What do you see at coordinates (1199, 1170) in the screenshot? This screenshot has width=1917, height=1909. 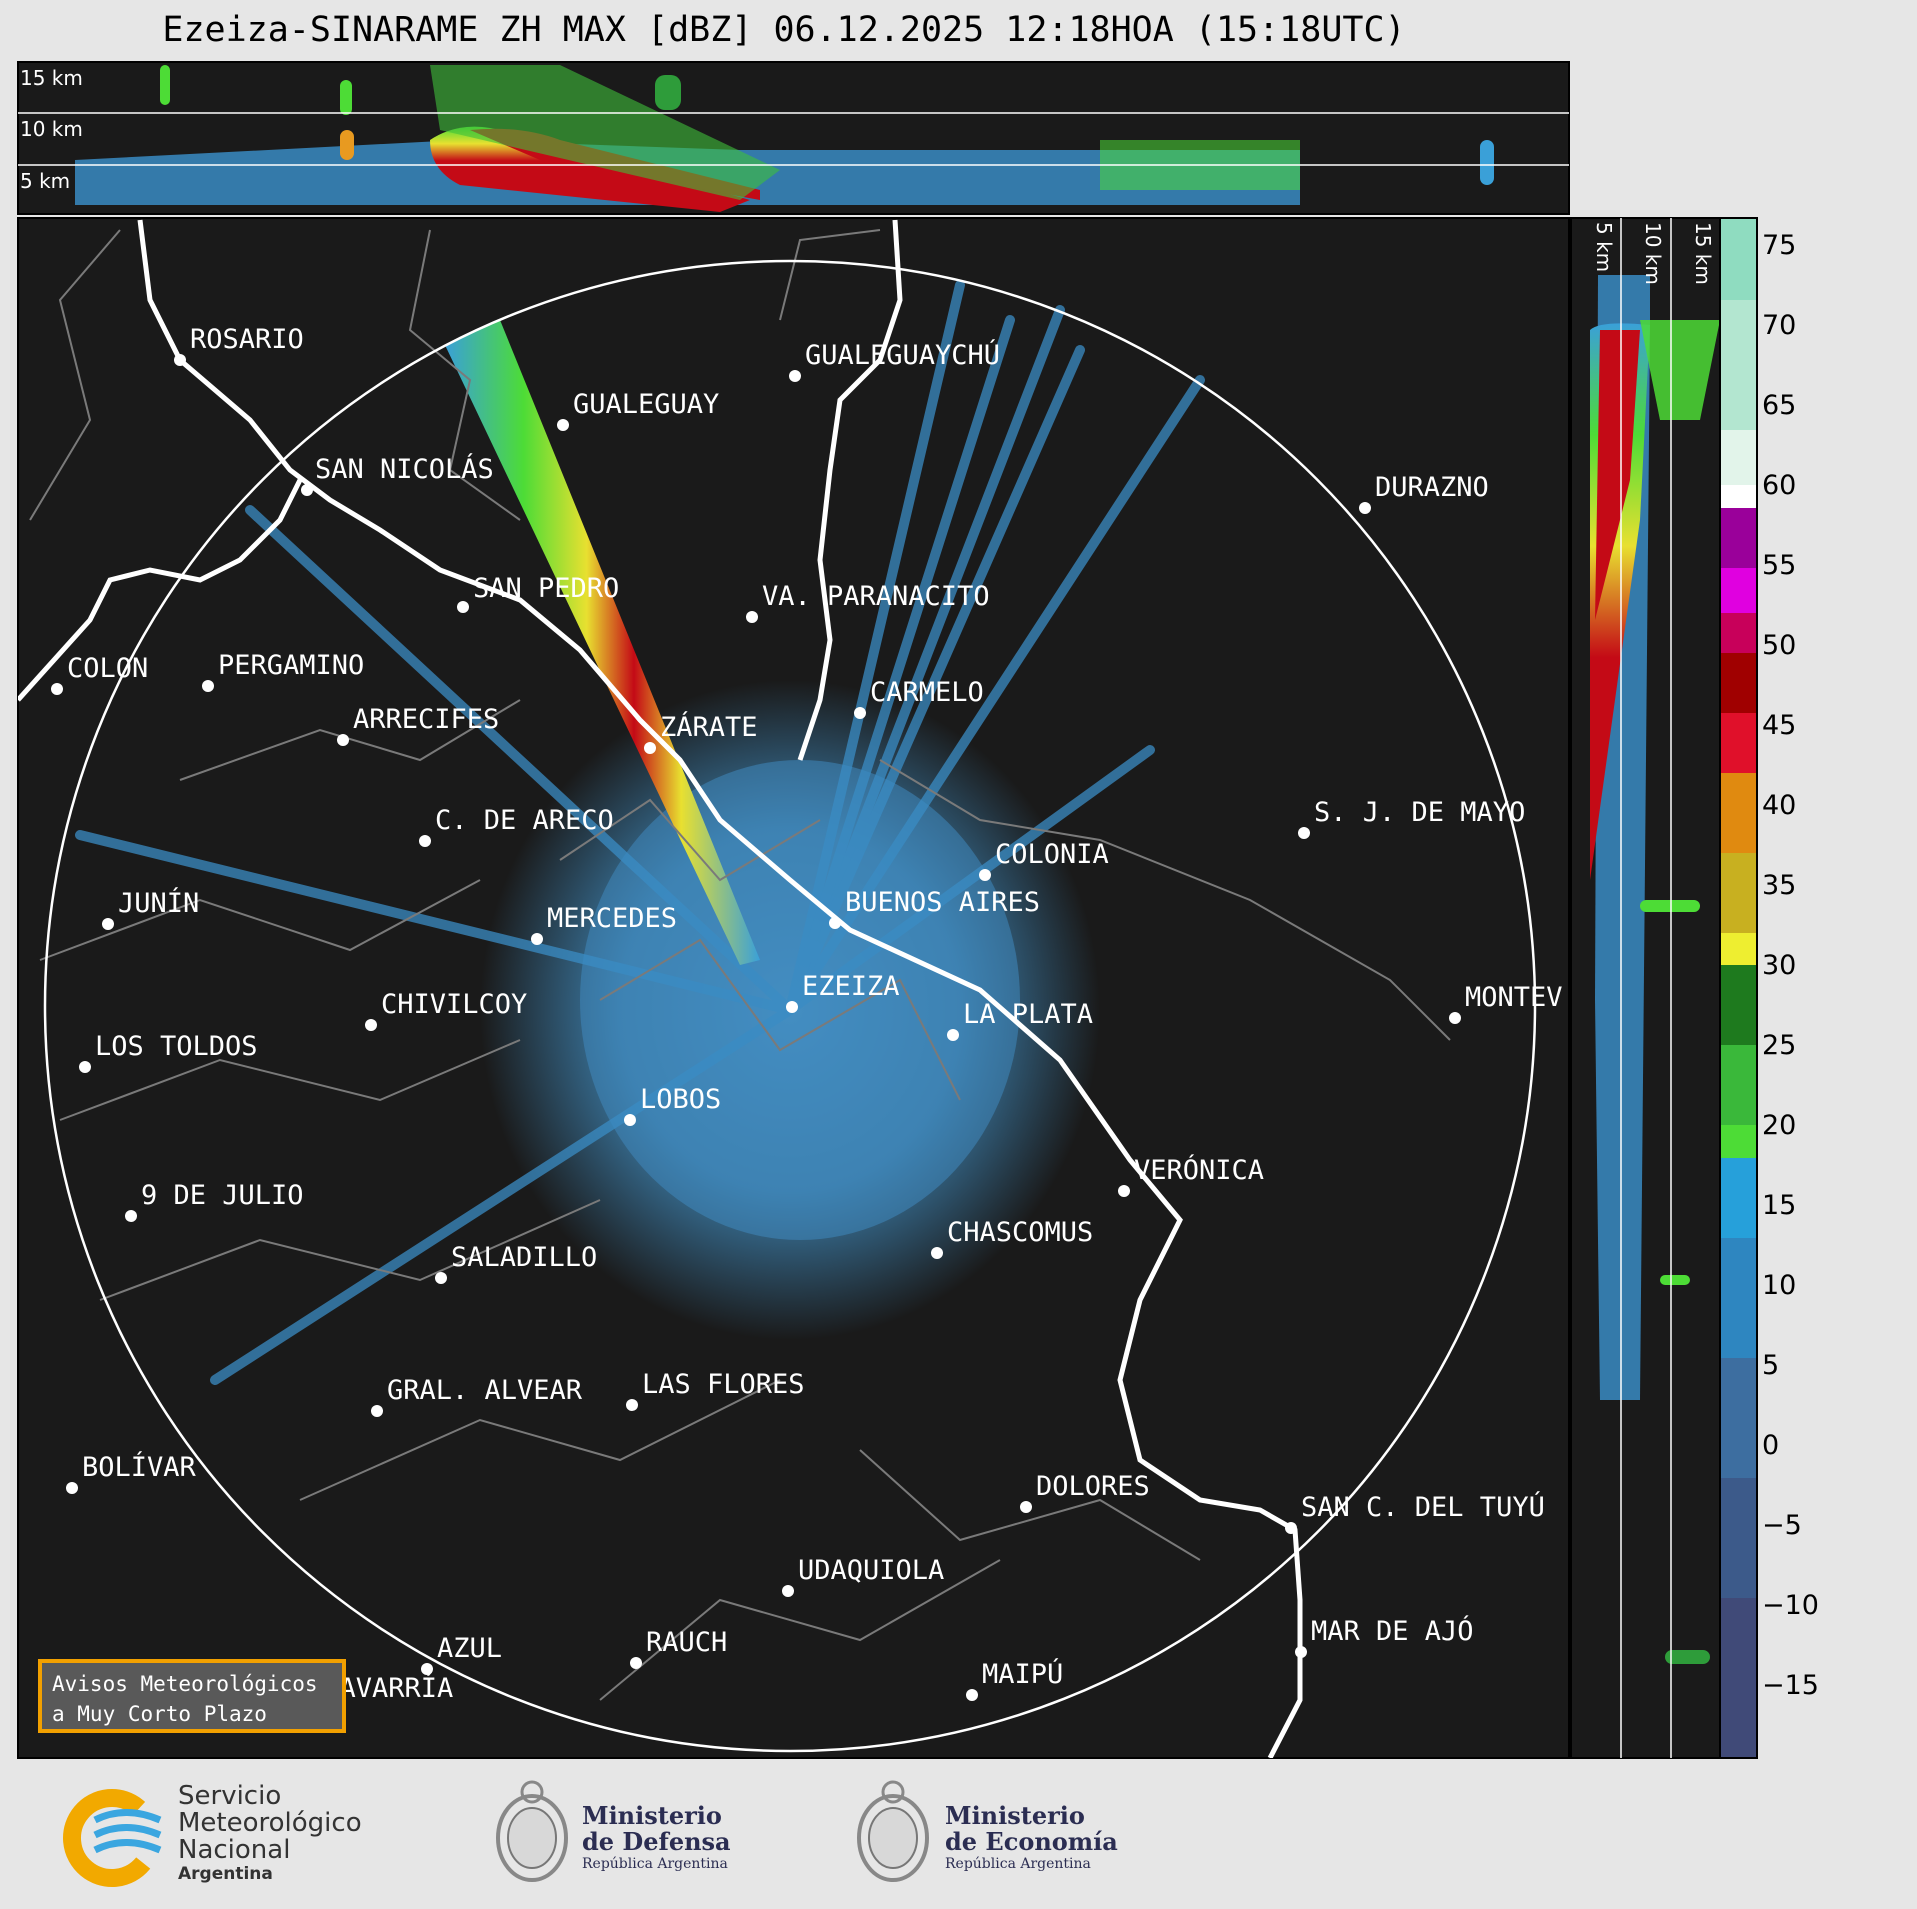 I see `city-label: VERÓNICA` at bounding box center [1199, 1170].